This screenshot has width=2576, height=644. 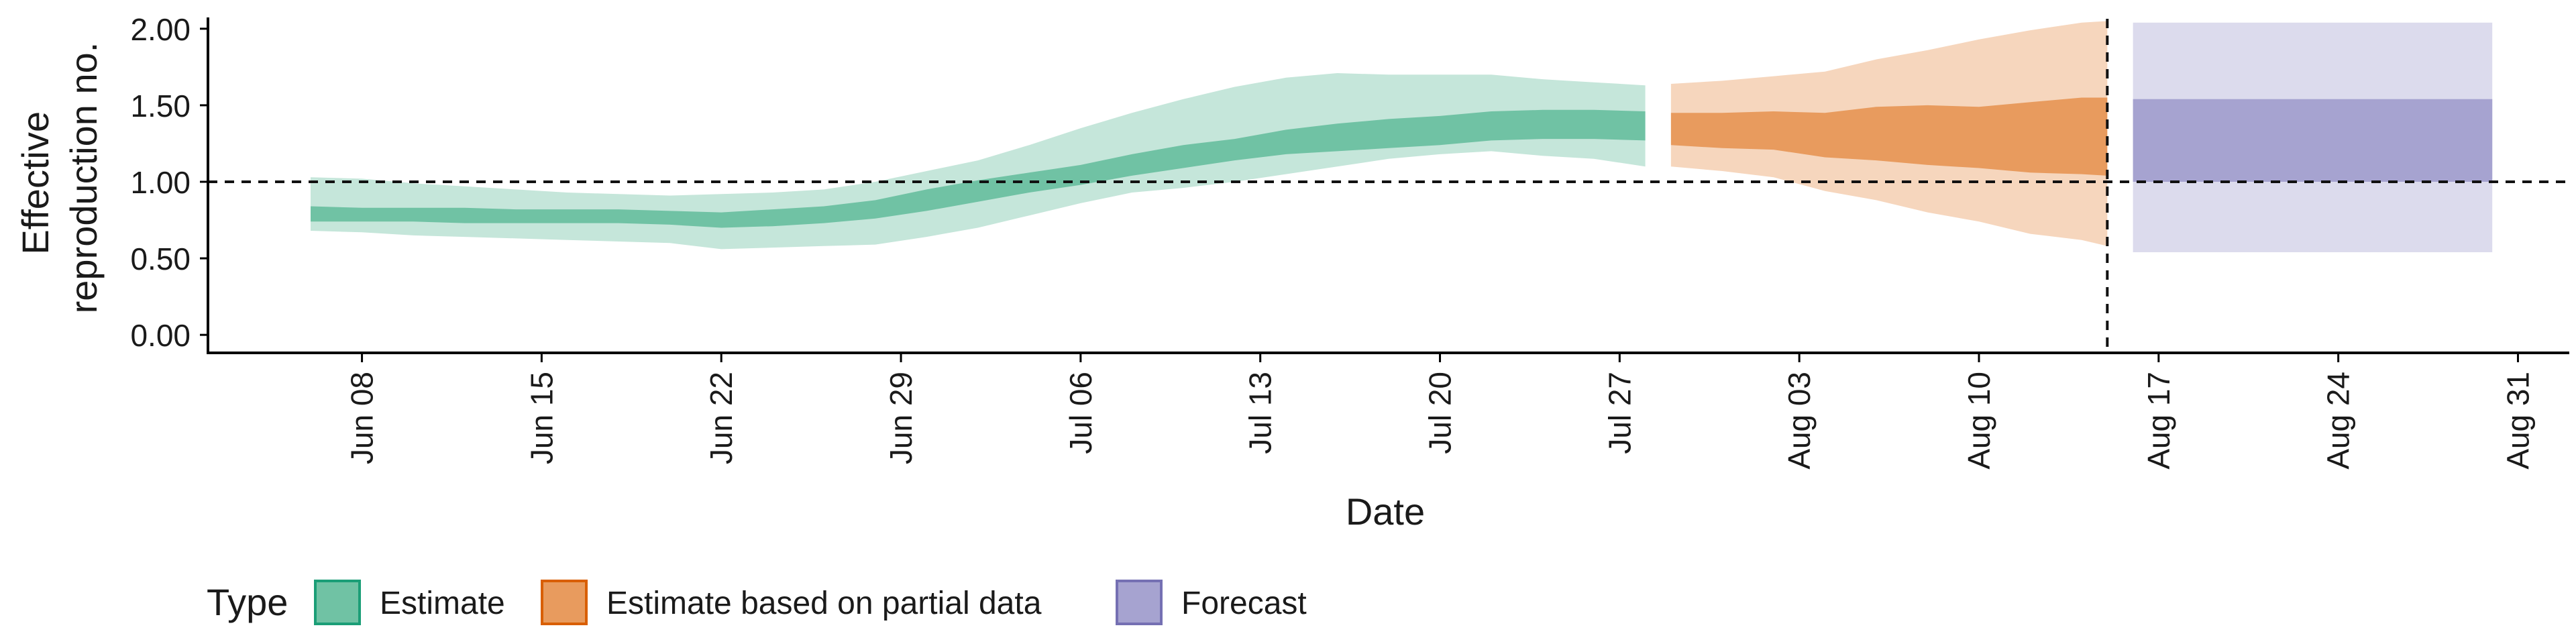 I want to click on y-axis-label-line-1: Effective, so click(x=35, y=183).